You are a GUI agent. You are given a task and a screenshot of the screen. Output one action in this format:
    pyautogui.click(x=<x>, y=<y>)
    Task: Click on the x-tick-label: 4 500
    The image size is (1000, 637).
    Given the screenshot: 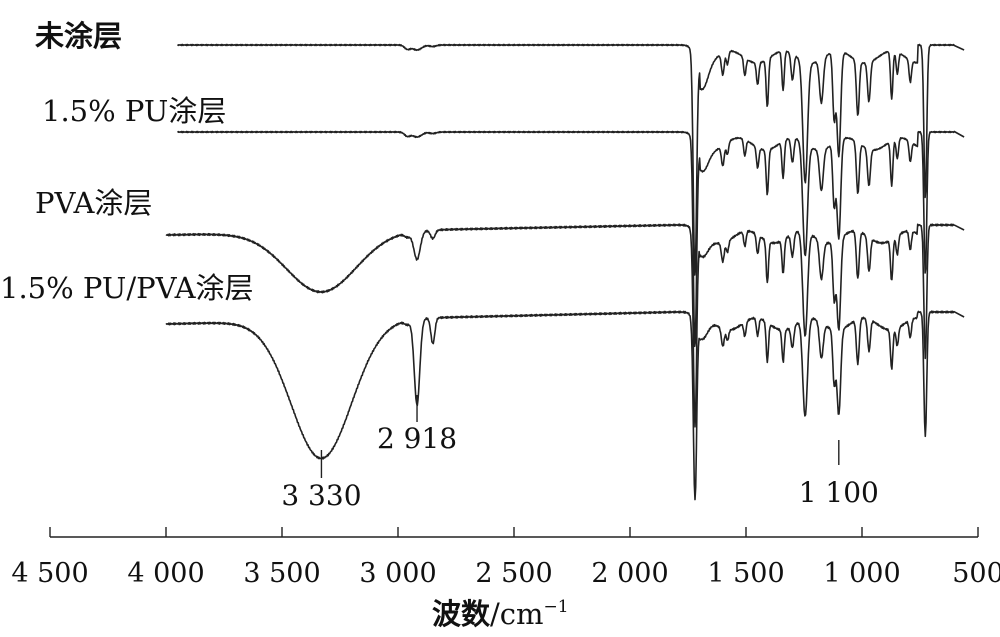 What is the action you would take?
    pyautogui.click(x=49, y=573)
    